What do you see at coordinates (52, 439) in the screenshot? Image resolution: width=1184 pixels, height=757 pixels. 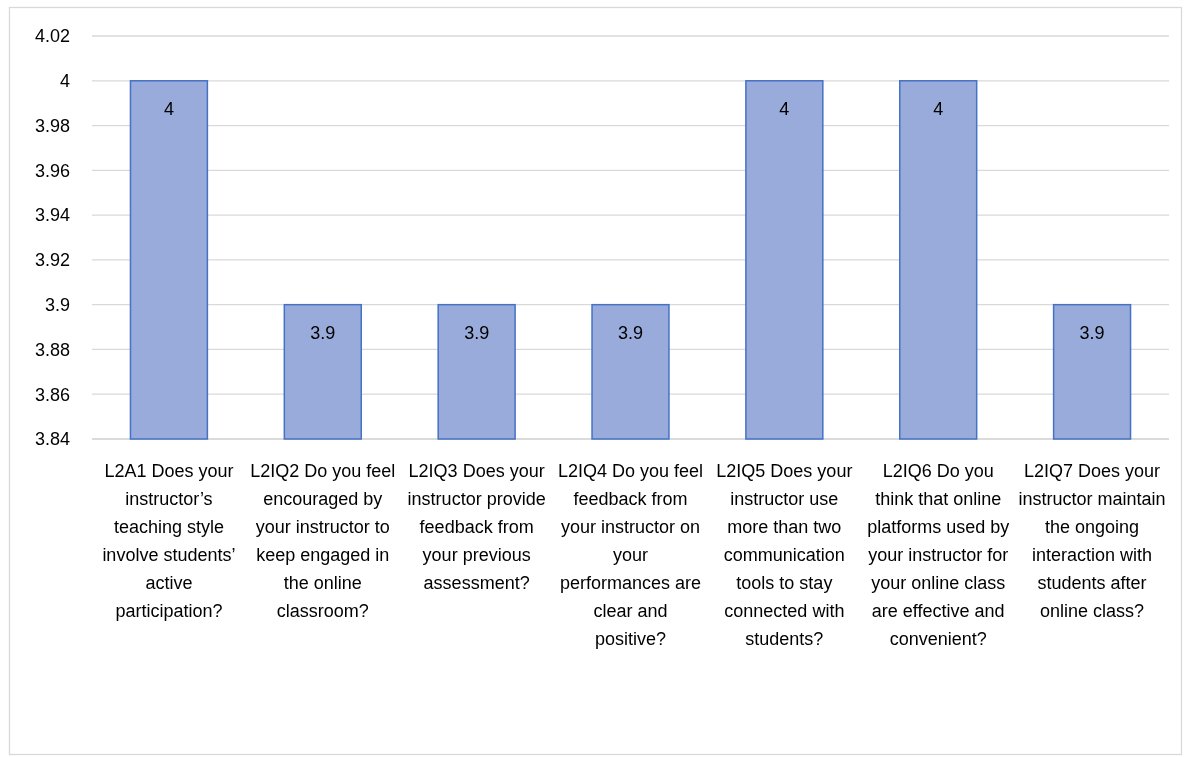 I see `y-tick-label: 3.84` at bounding box center [52, 439].